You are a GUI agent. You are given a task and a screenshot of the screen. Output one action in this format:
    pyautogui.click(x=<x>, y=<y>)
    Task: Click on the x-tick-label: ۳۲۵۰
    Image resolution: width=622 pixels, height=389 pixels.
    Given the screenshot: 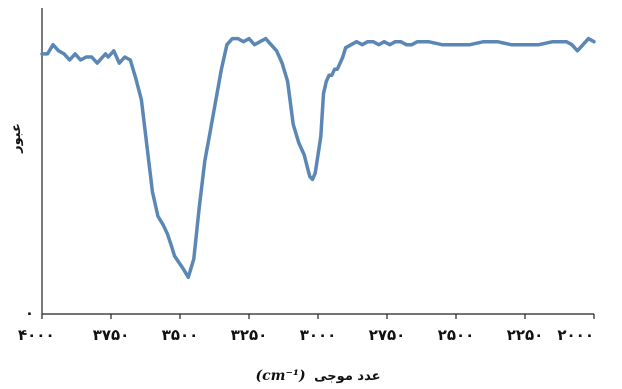 What is the action you would take?
    pyautogui.click(x=249, y=335)
    